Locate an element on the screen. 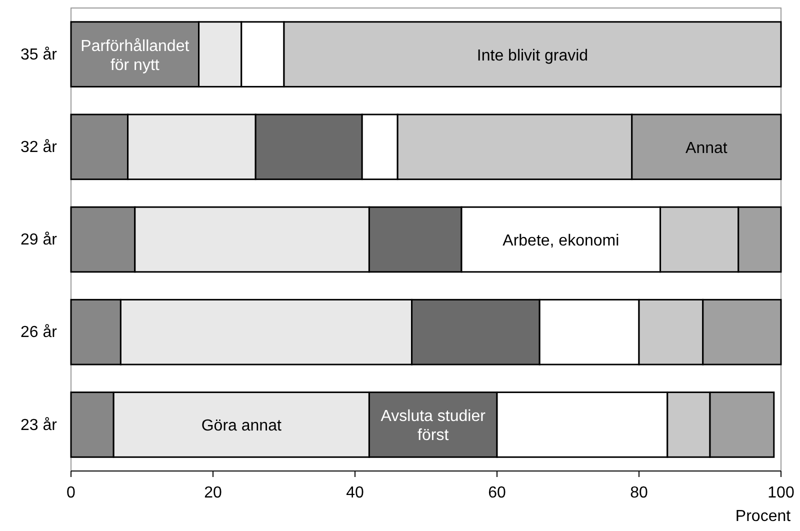 The height and width of the screenshot is (531, 800). x-tick-label: 80 is located at coordinates (639, 493).